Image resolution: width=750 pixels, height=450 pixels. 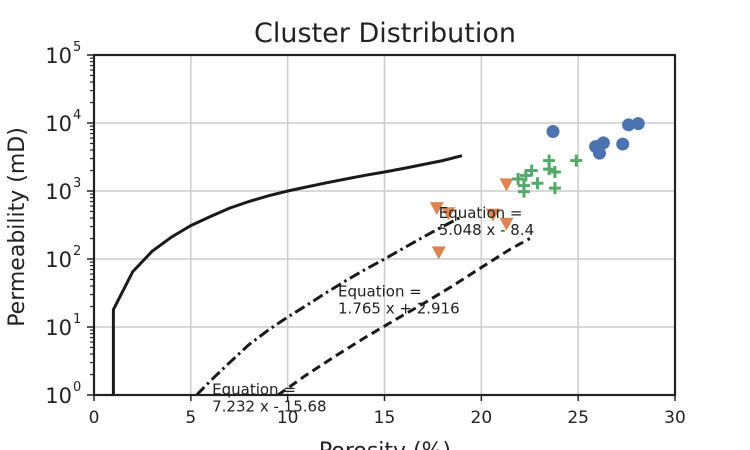 What do you see at coordinates (288, 418) in the screenshot?
I see `x-tick-label: 10` at bounding box center [288, 418].